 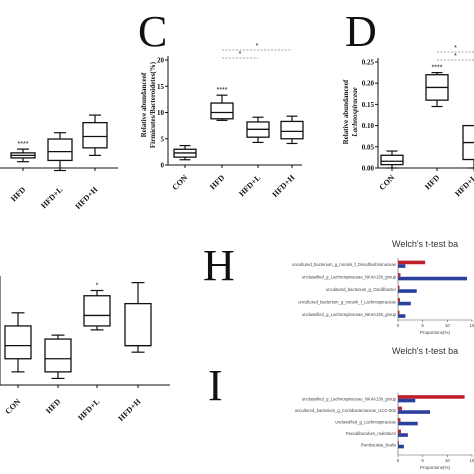 What do you see at coordinates (437, 68) in the screenshot?
I see `panel-D-significance-label: ****` at bounding box center [437, 68].